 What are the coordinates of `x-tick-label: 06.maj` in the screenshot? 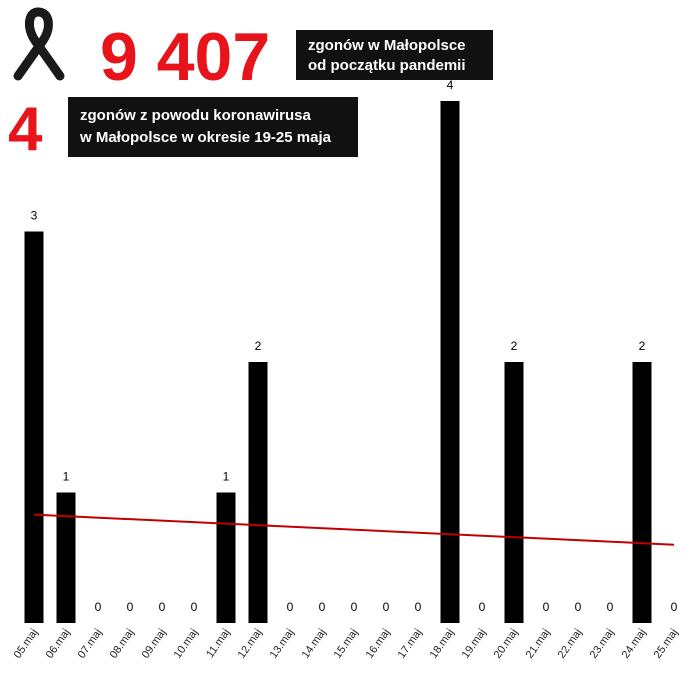 It's located at (58, 644).